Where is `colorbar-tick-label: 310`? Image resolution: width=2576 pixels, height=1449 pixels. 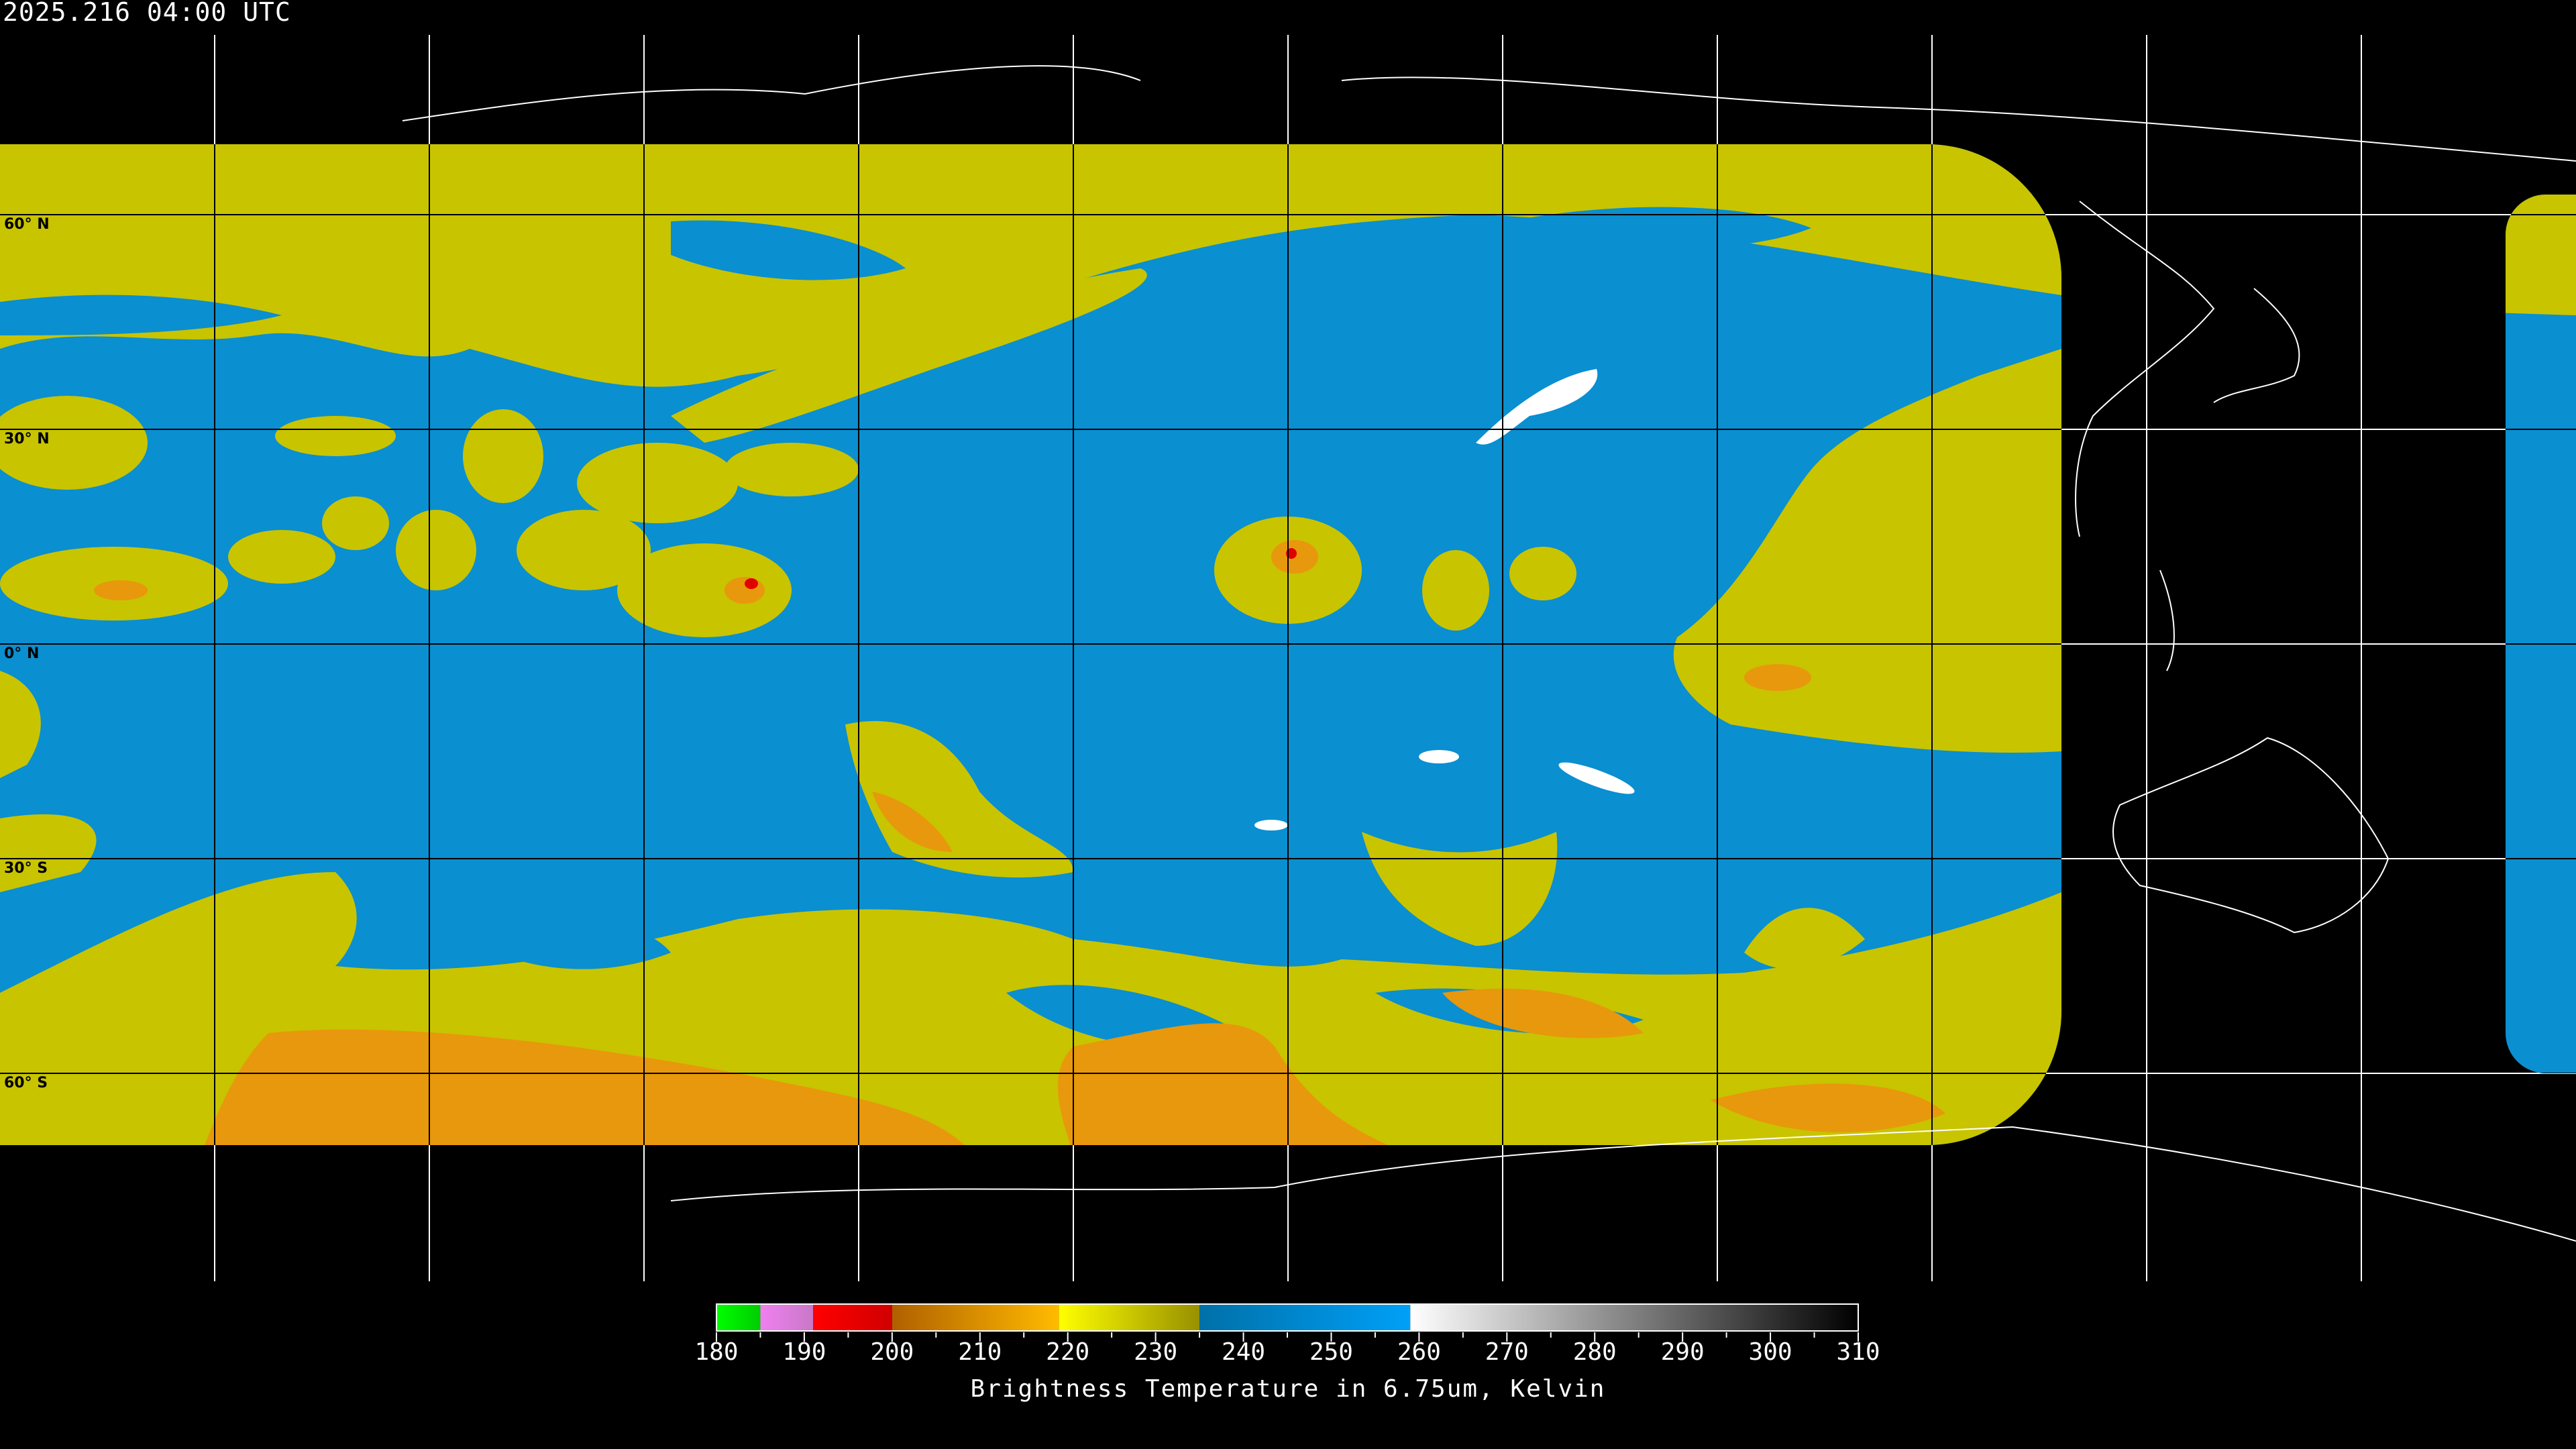 colorbar-tick-label: 310 is located at coordinates (1858, 1352).